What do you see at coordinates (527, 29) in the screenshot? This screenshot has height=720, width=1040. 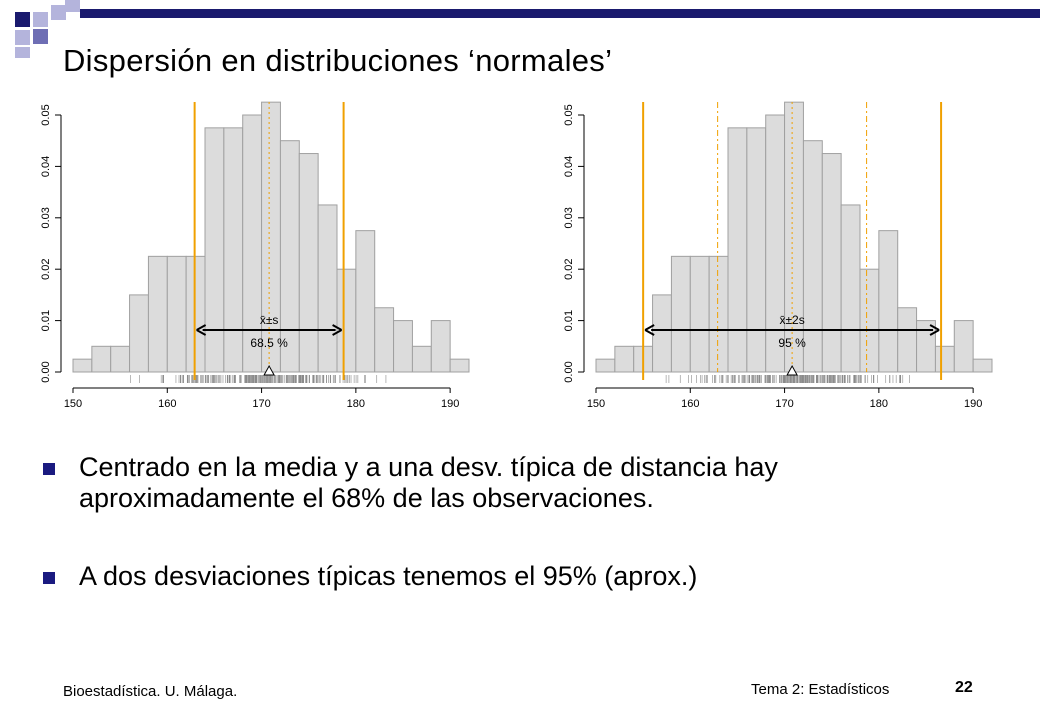 I see `slide-logo` at bounding box center [527, 29].